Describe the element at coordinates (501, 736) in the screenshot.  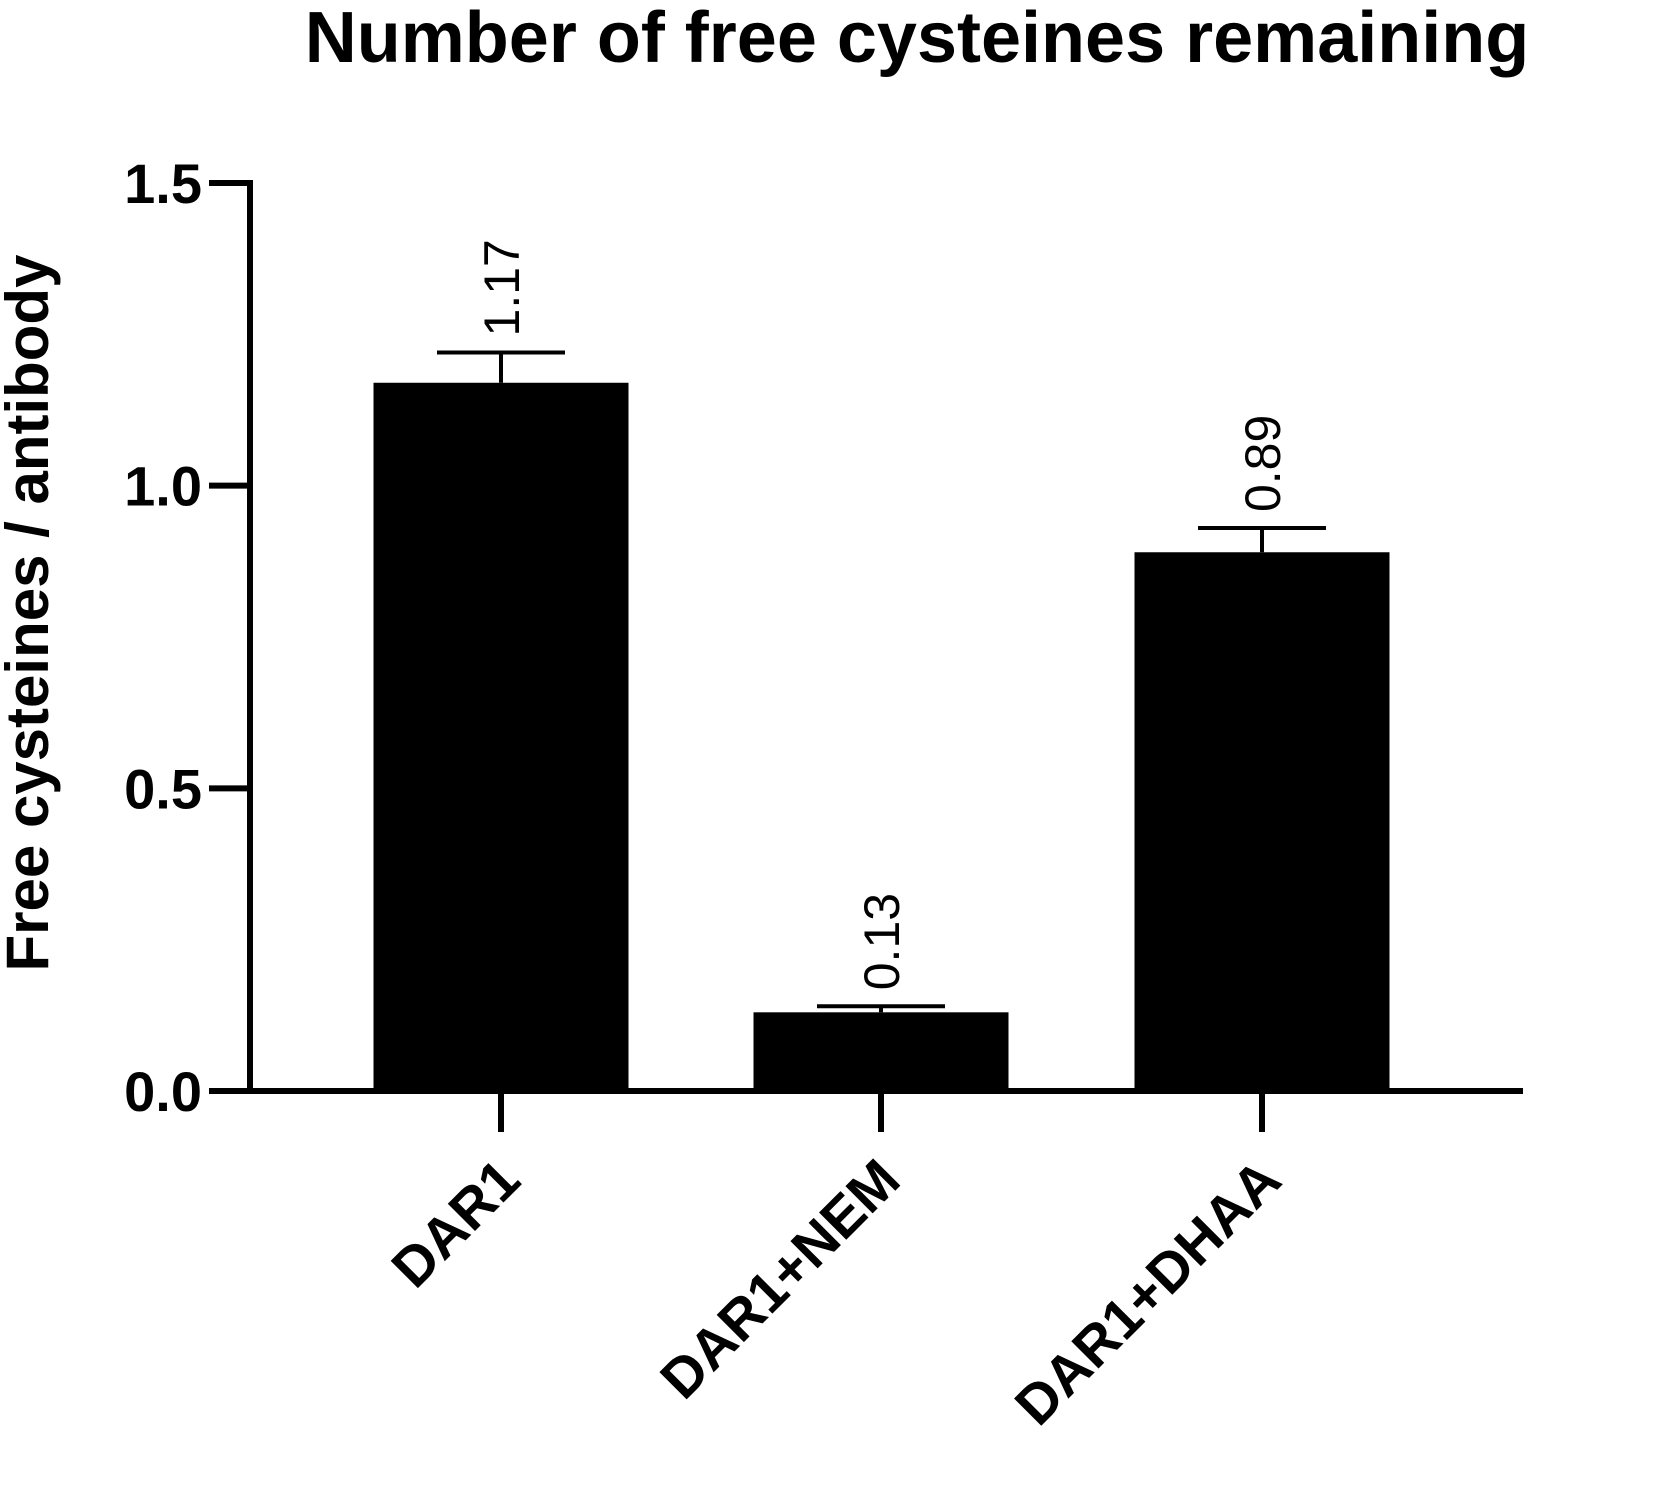
I see `bar-dar1` at that location.